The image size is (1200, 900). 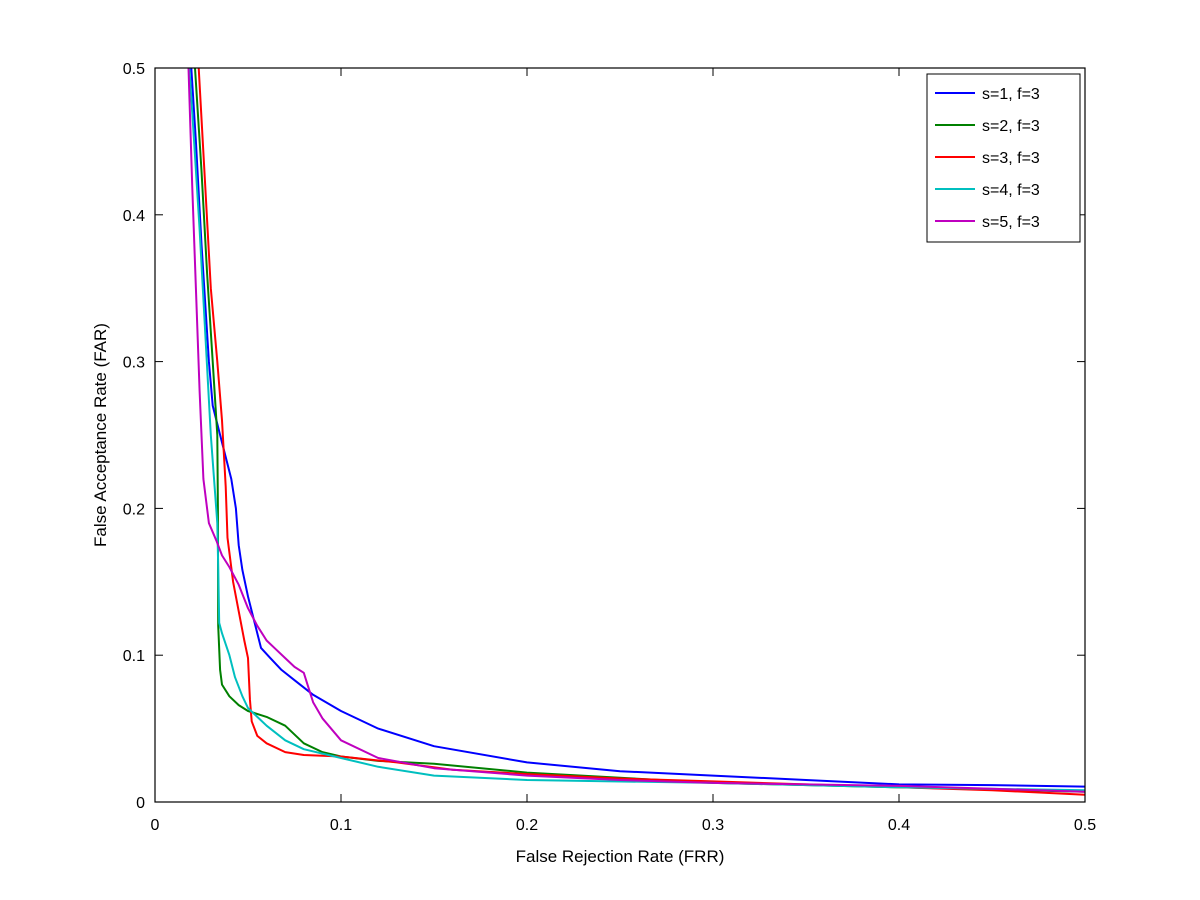 What do you see at coordinates (713, 825) in the screenshot?
I see `x-tick-label: 0.3` at bounding box center [713, 825].